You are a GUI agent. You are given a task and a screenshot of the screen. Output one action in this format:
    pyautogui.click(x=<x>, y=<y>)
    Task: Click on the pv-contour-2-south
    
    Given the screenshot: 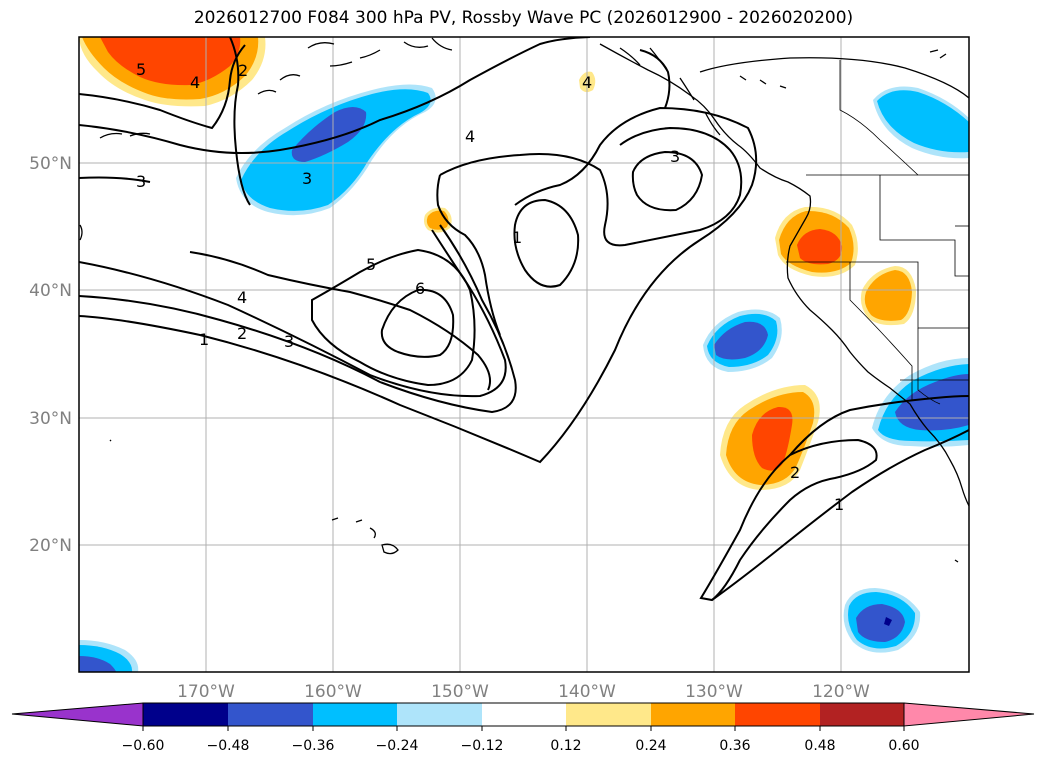 What is the action you would take?
    pyautogui.click(x=788, y=520)
    